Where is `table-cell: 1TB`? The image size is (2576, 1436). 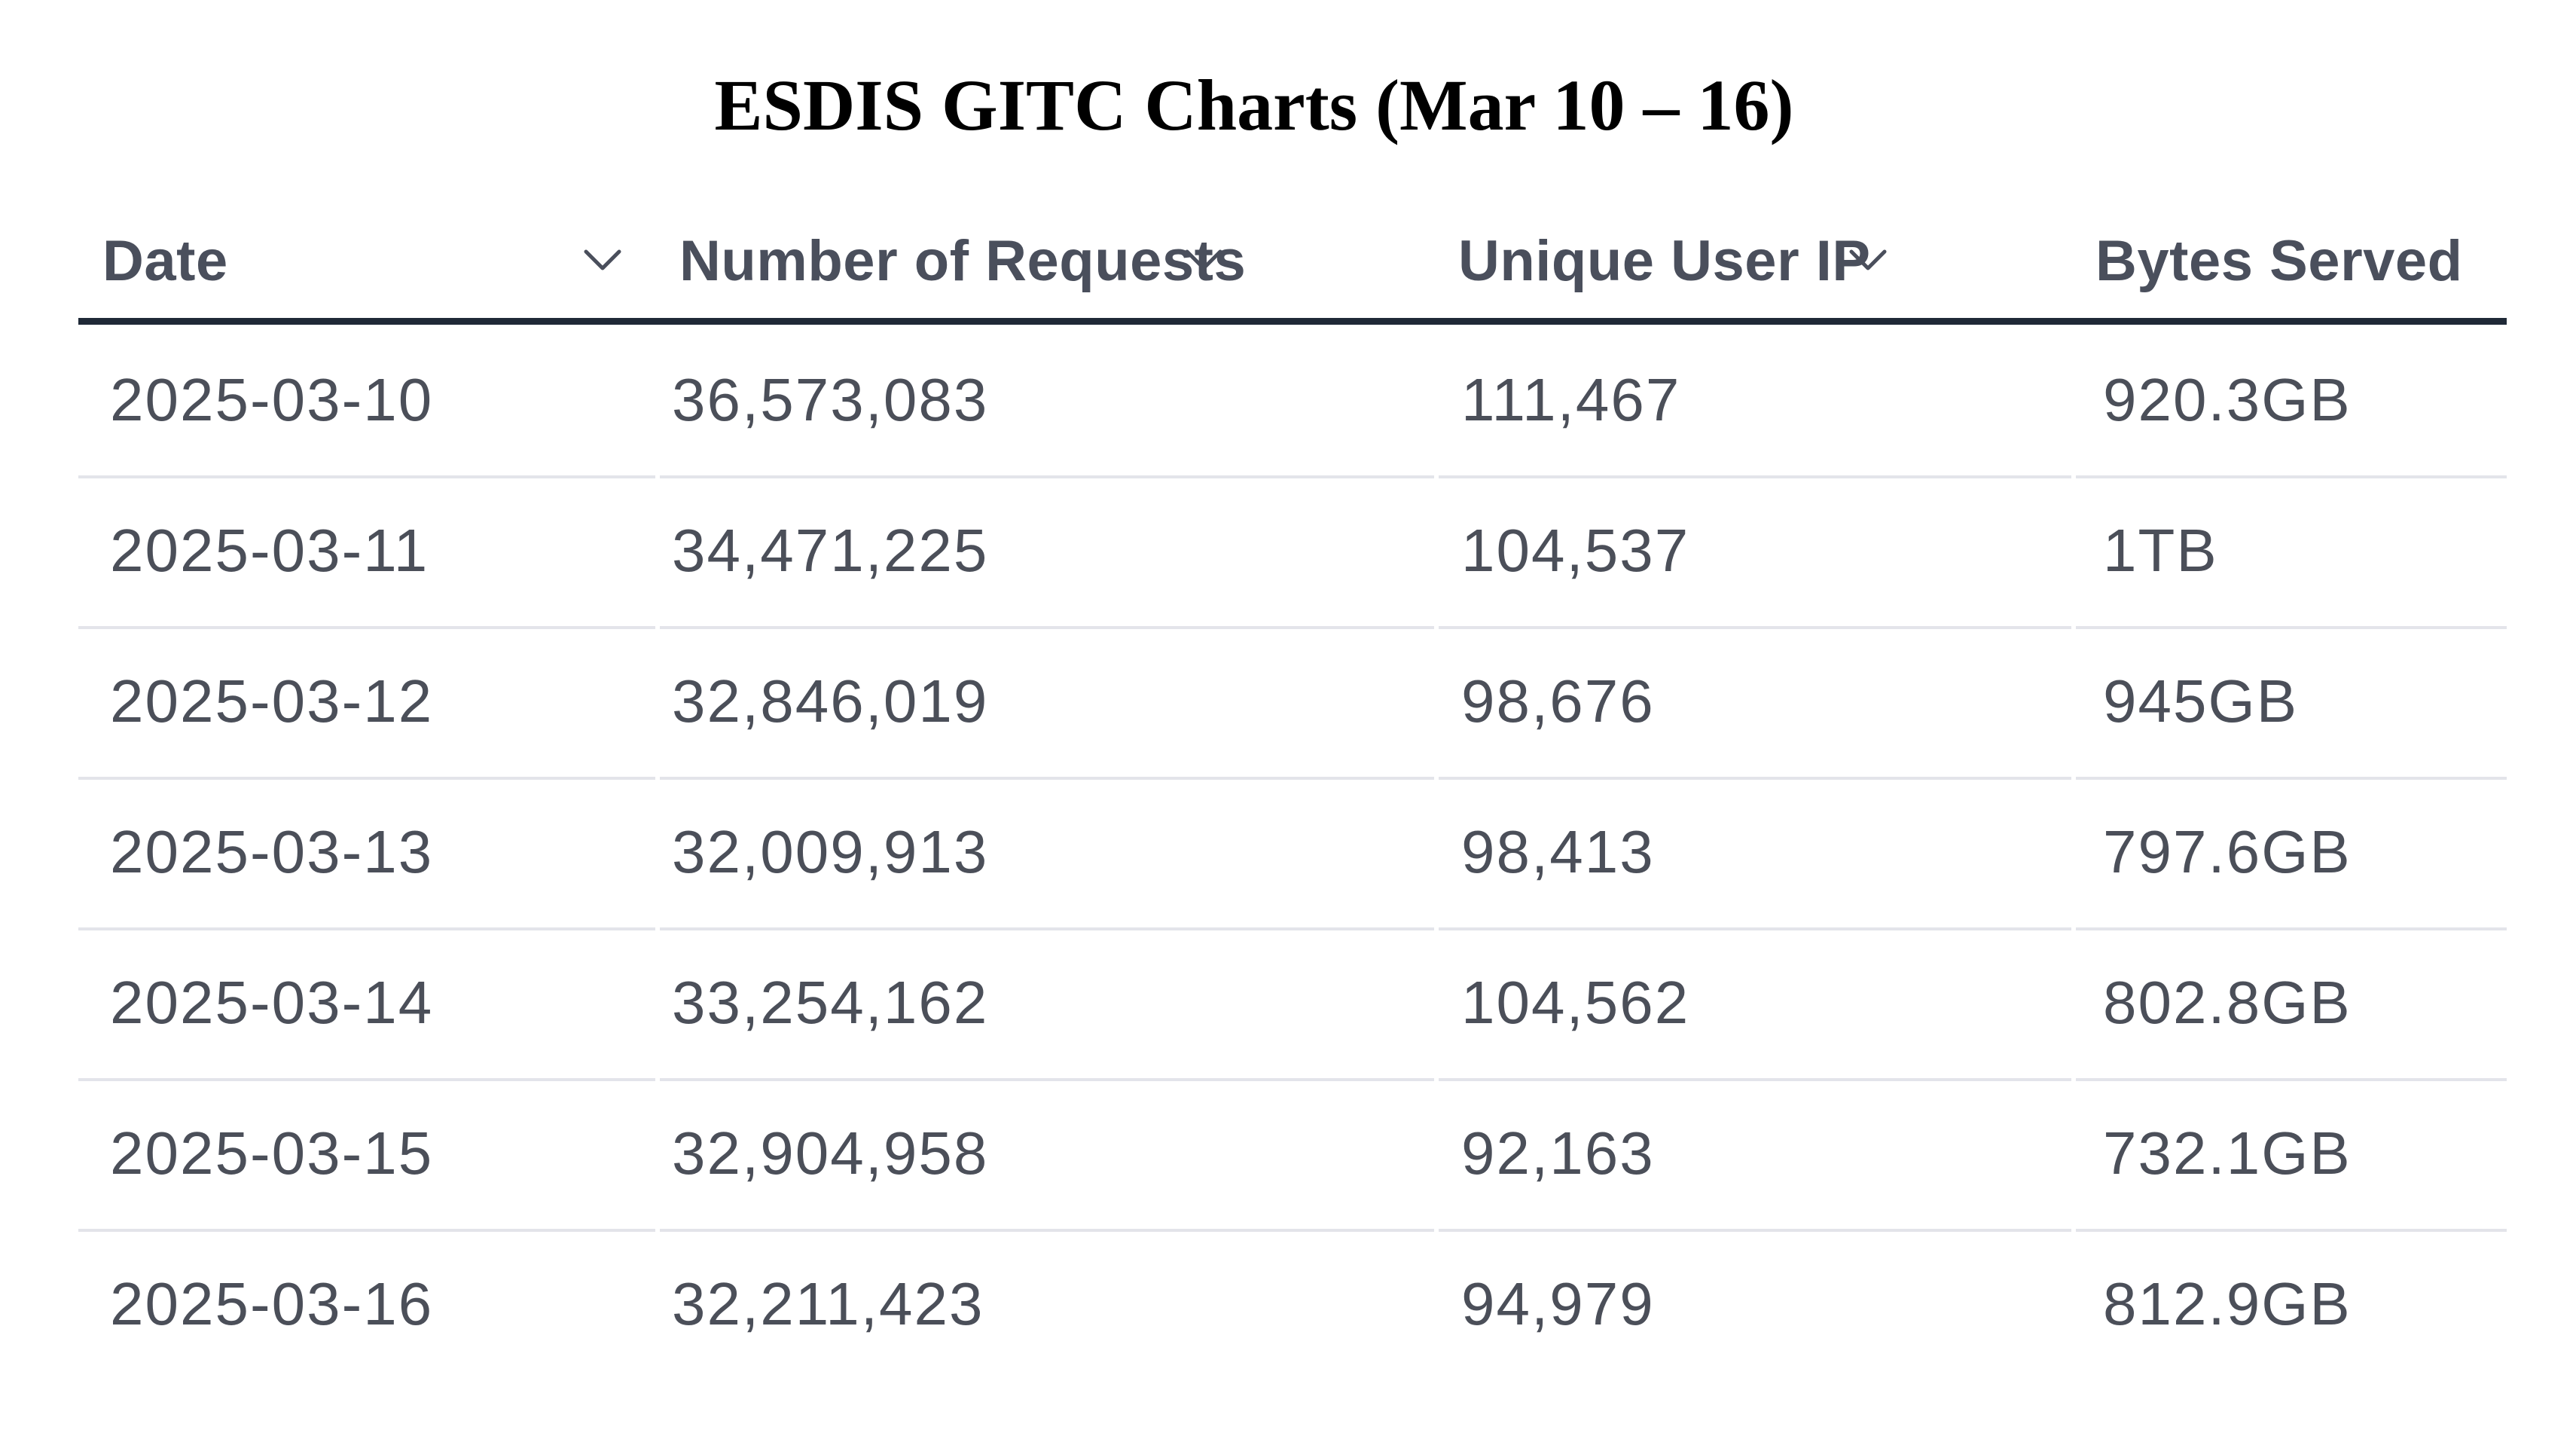 table-cell: 1TB is located at coordinates (2289, 552).